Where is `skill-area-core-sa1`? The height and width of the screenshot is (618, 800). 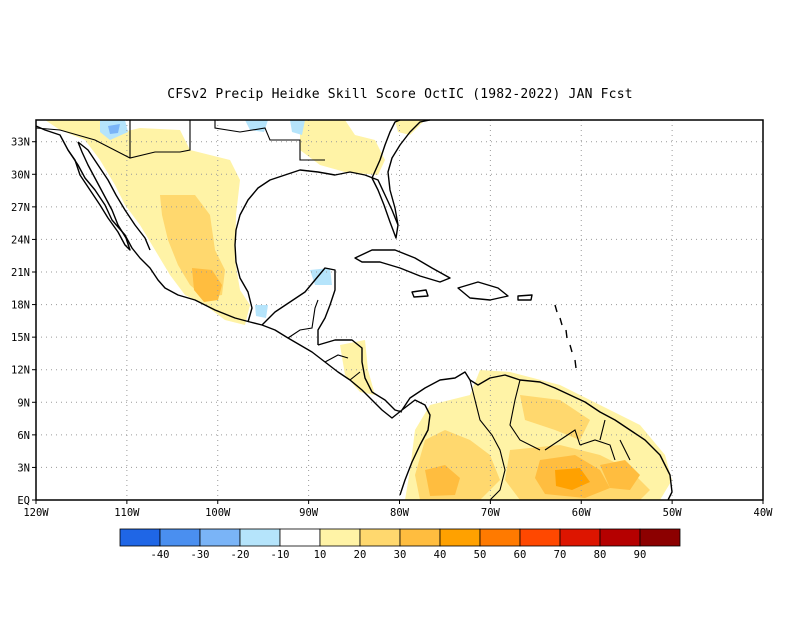 skill-area-core-sa1 is located at coordinates (442, 480).